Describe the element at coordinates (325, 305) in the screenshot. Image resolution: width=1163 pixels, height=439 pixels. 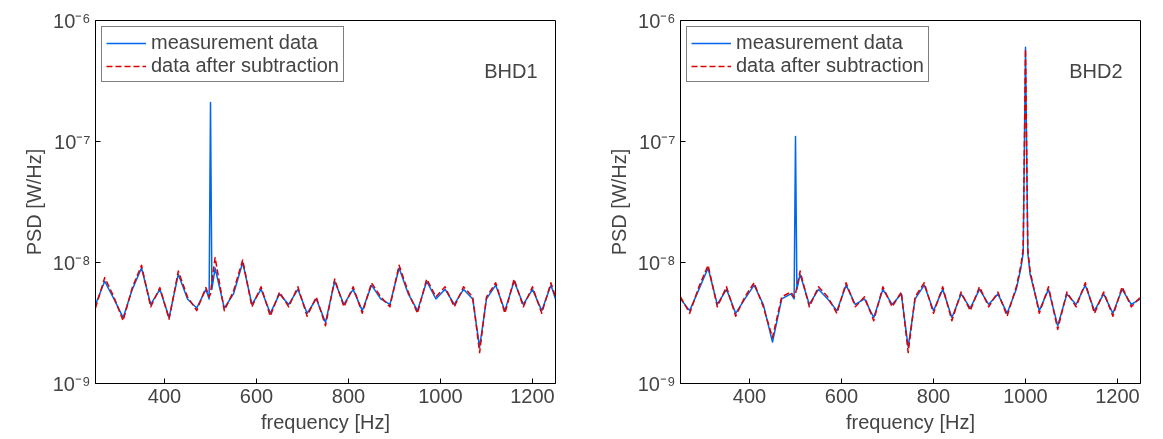
I see `line-series` at that location.